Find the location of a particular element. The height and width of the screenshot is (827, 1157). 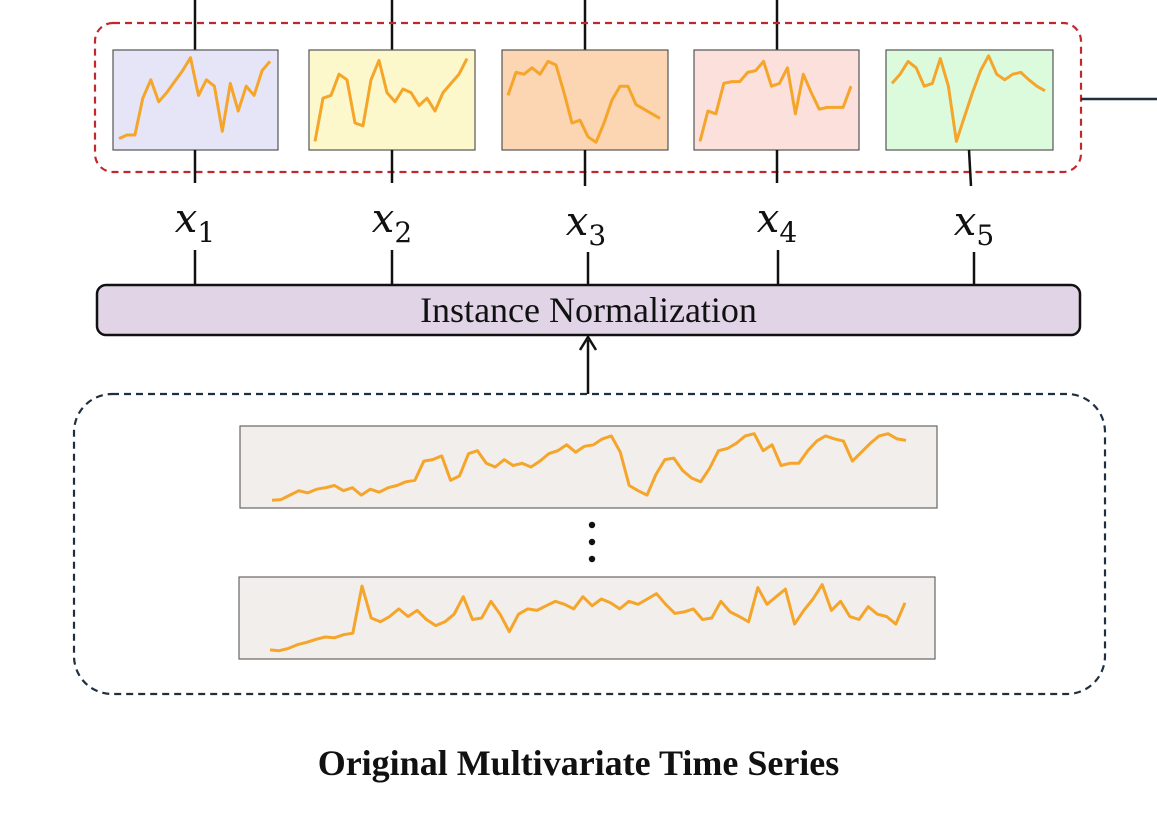

arrow-head-icon is located at coordinates (588, 342).